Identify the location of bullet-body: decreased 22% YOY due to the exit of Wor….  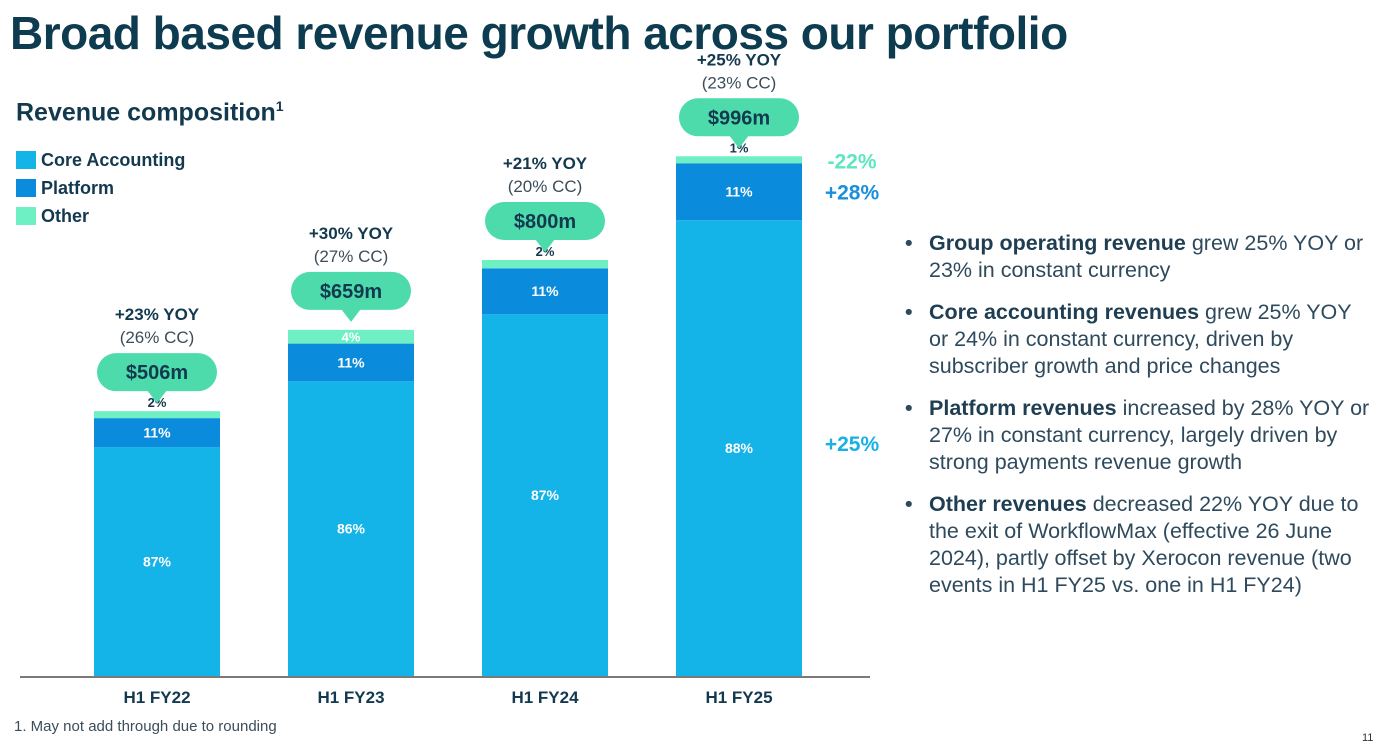
(1144, 544).